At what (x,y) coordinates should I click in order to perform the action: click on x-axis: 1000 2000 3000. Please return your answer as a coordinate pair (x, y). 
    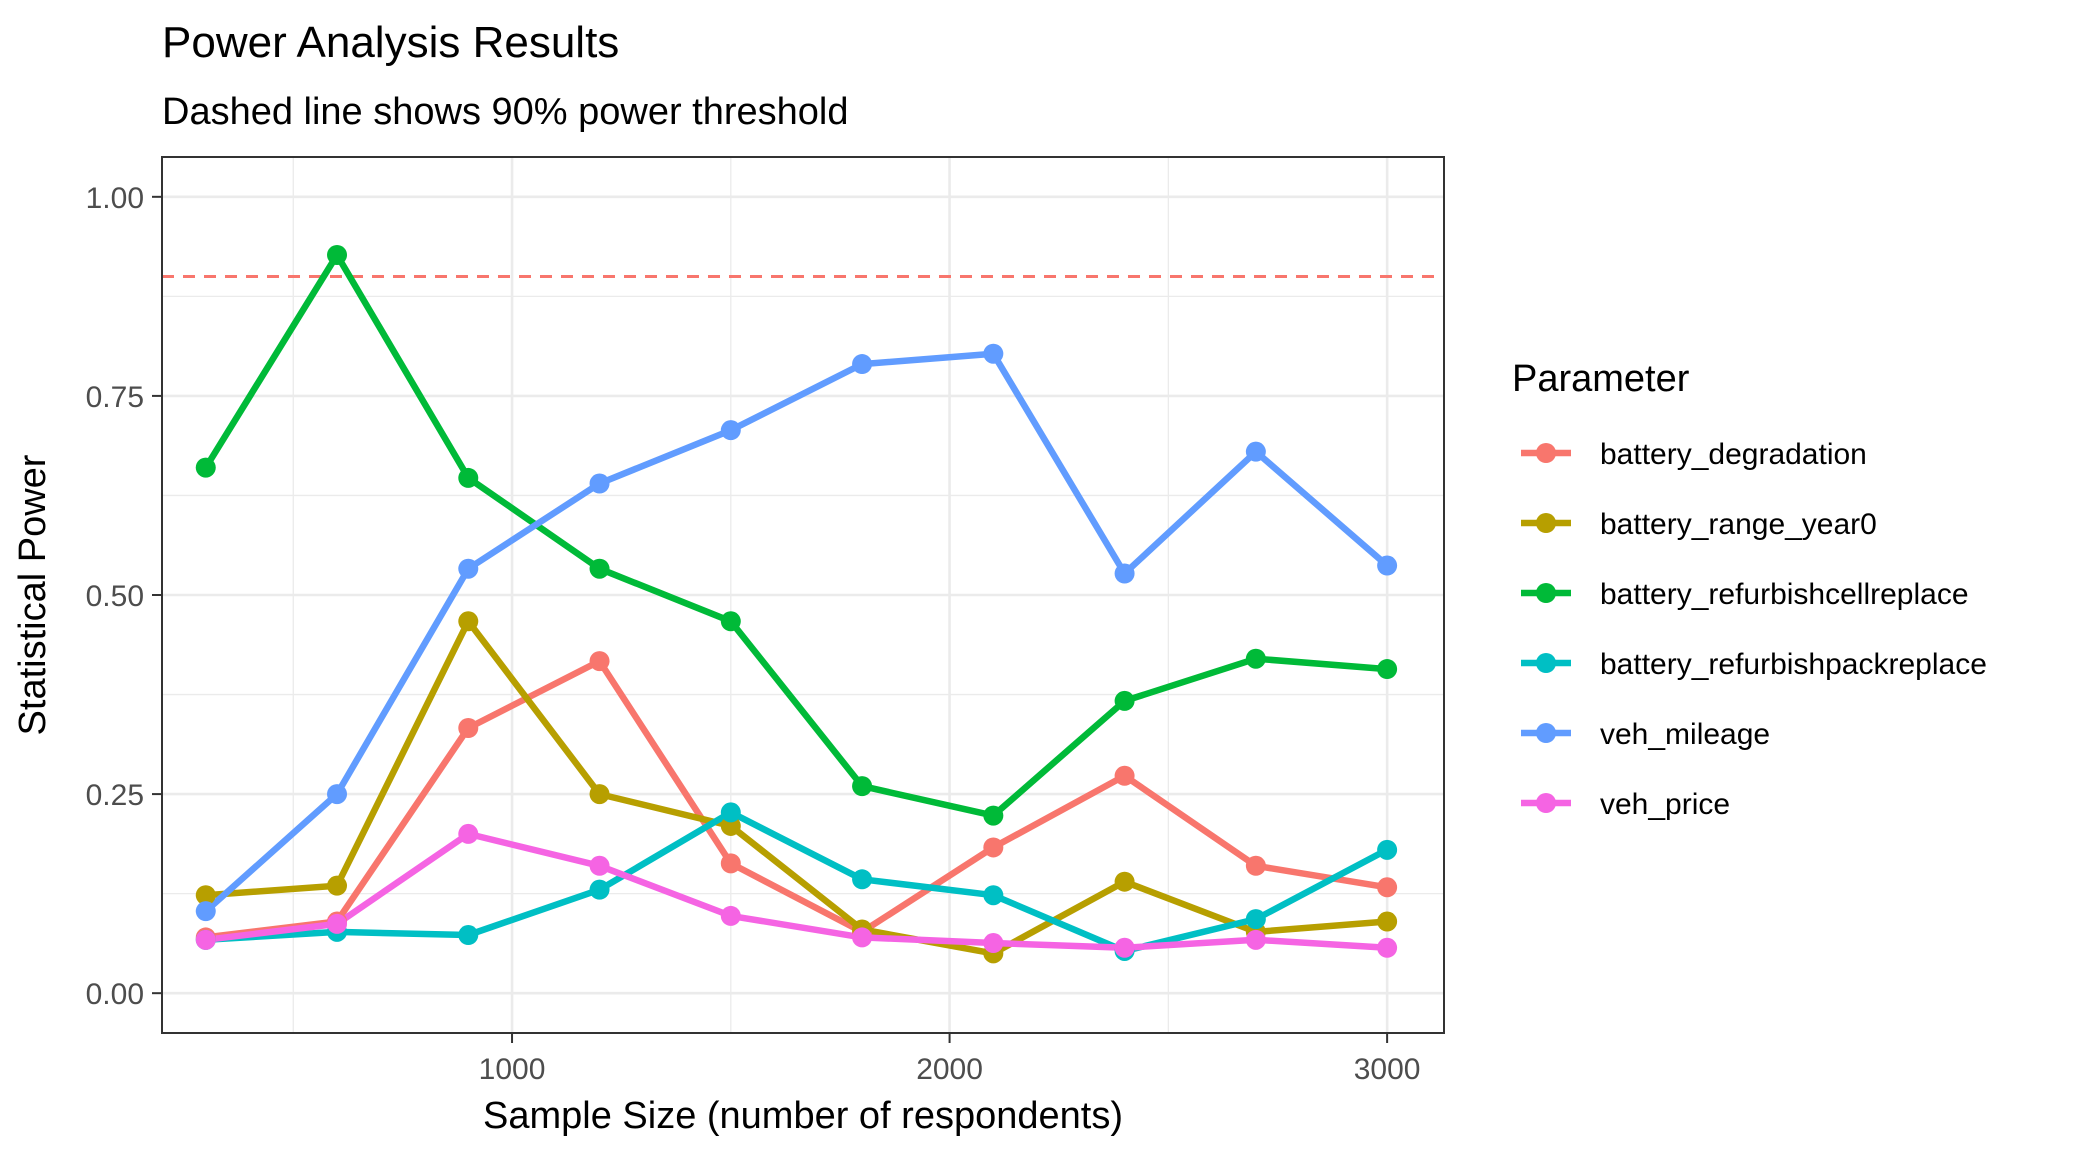
    Looking at the image, I should click on (950, 1059).